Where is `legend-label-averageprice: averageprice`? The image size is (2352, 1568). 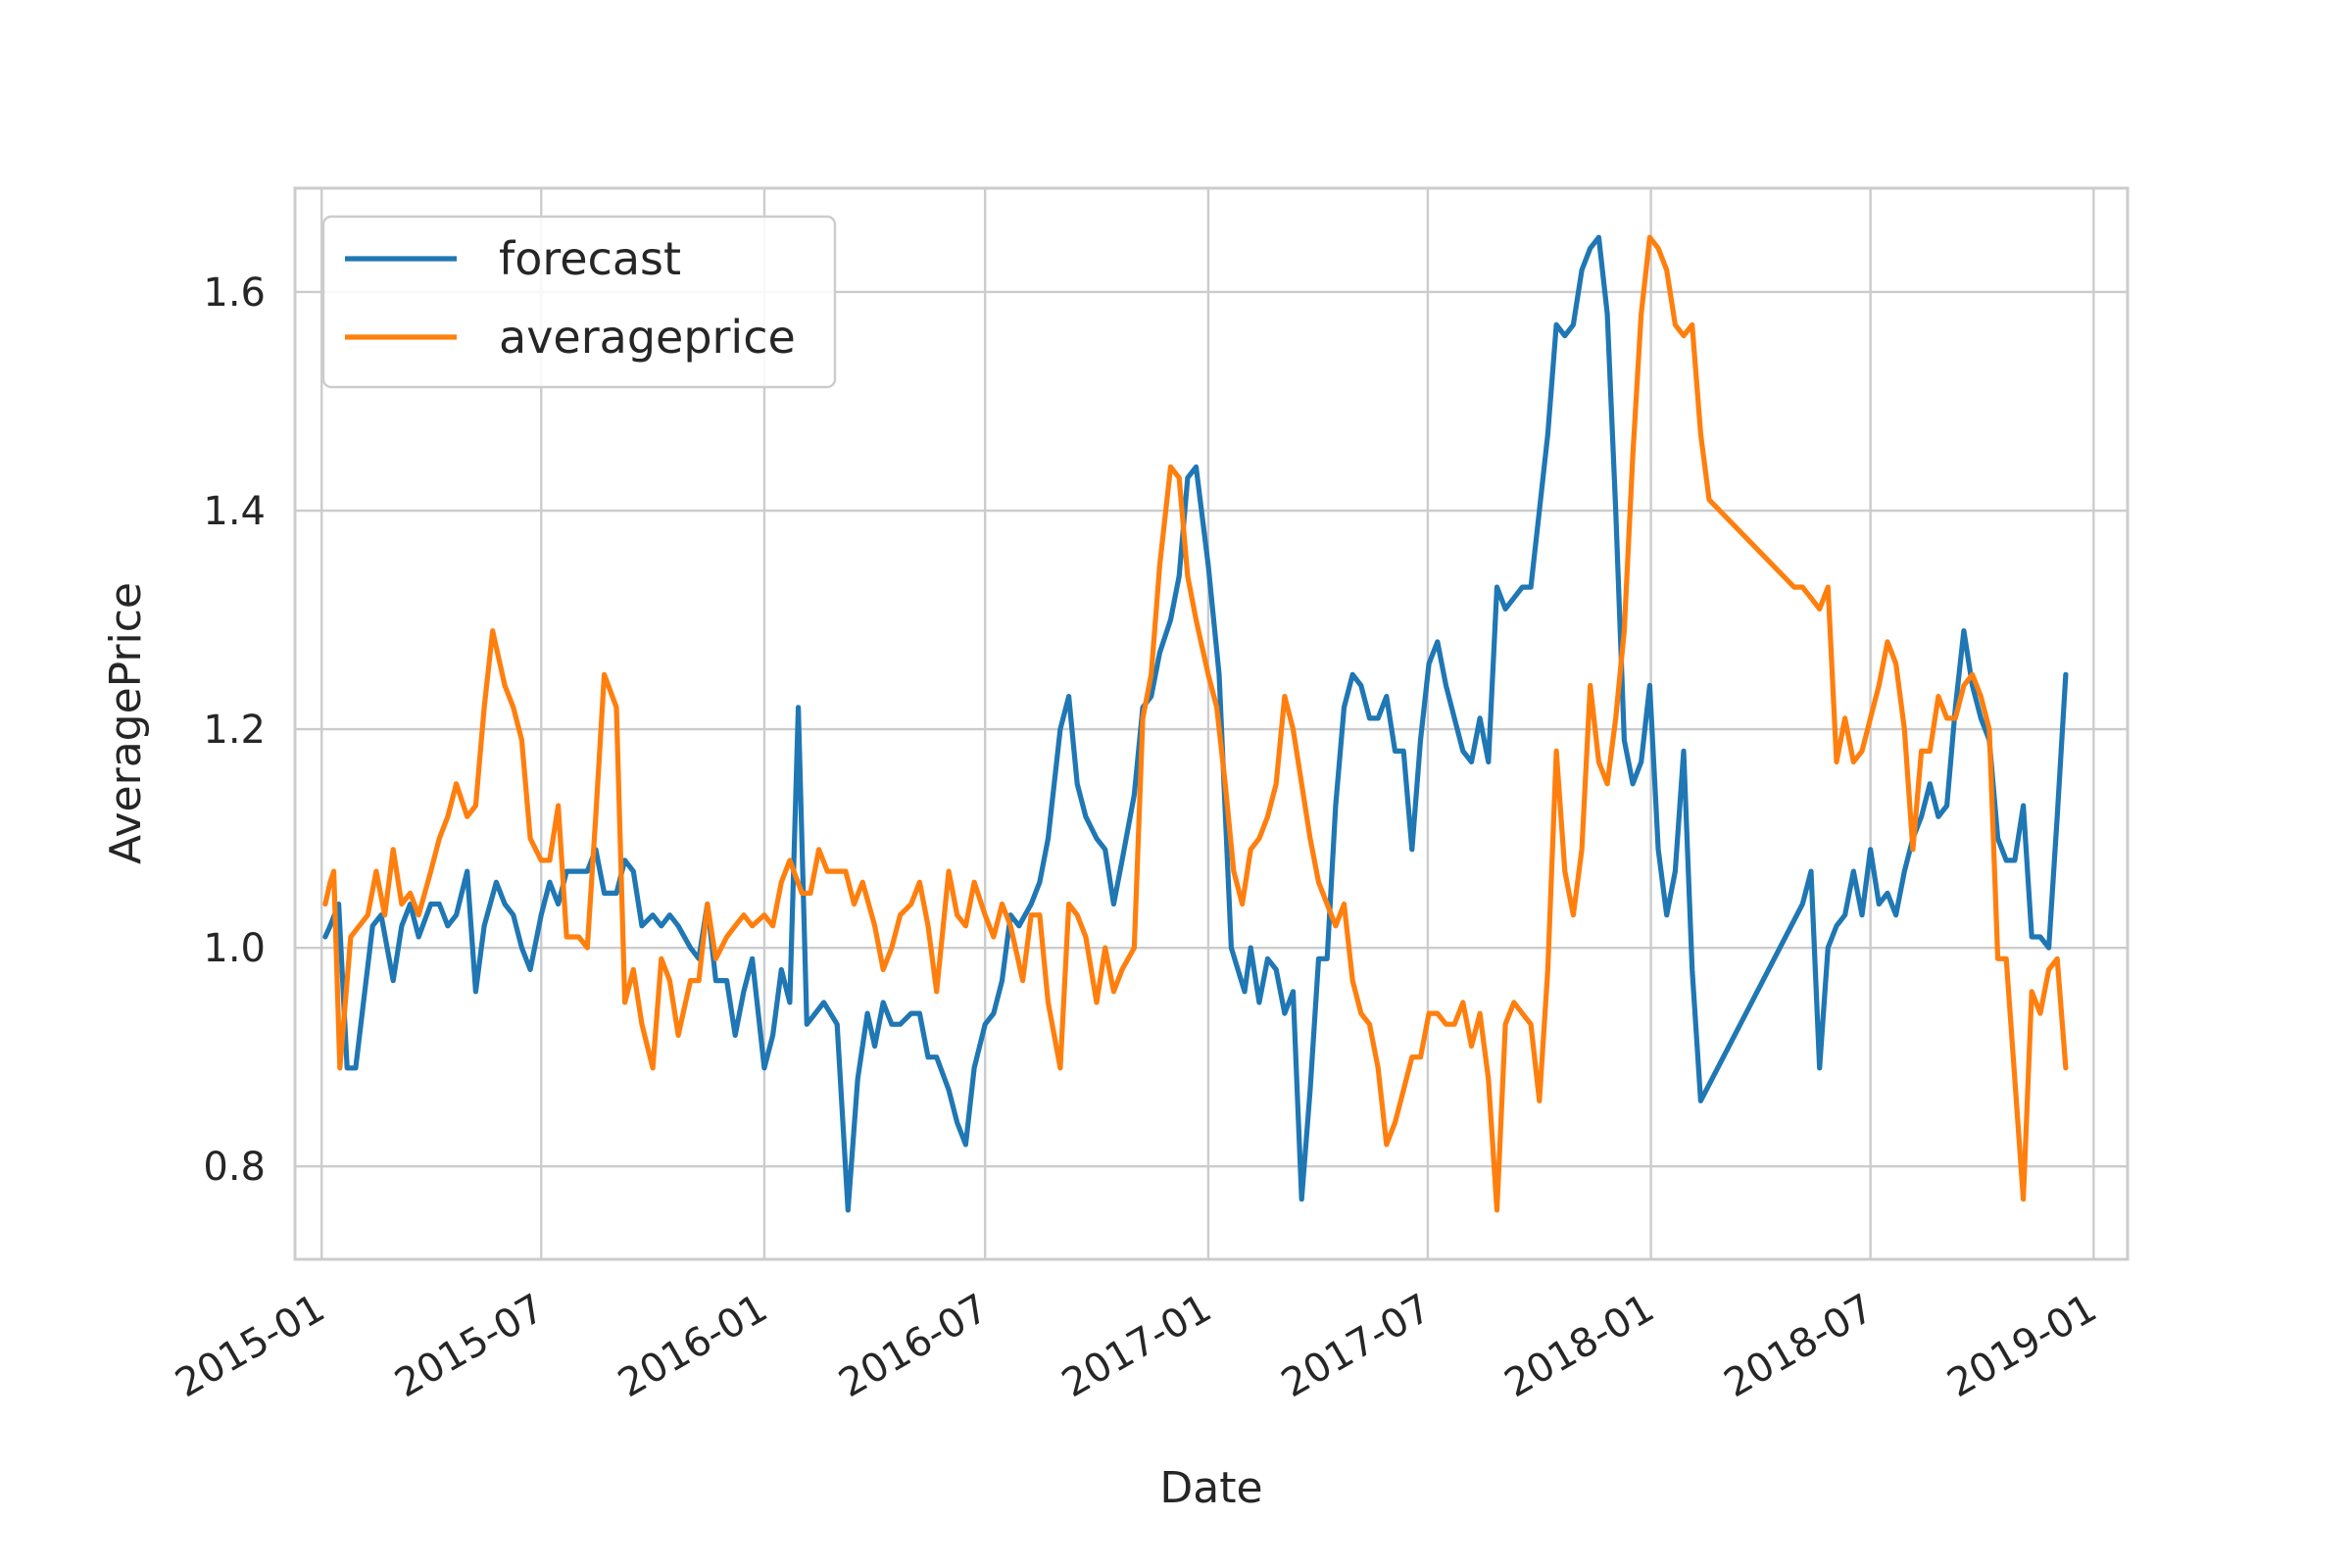
legend-label-averageprice: averageprice is located at coordinates (647, 337).